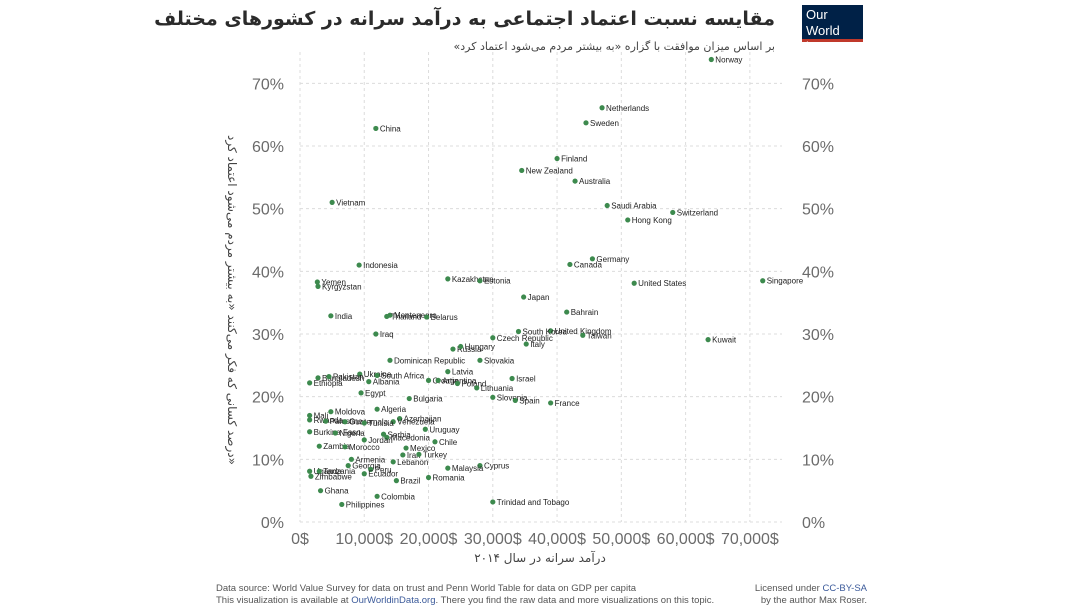 The height and width of the screenshot is (608, 1080). Describe the element at coordinates (480, 347) in the screenshot. I see `point-label: Hungary` at that location.